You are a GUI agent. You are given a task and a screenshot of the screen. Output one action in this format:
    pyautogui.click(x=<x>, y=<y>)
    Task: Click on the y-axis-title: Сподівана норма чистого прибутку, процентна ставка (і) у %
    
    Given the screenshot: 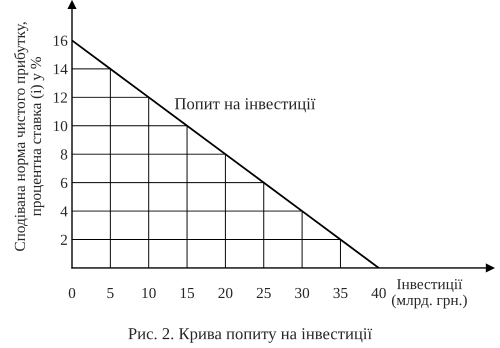 What is the action you would take?
    pyautogui.click(x=29, y=136)
    